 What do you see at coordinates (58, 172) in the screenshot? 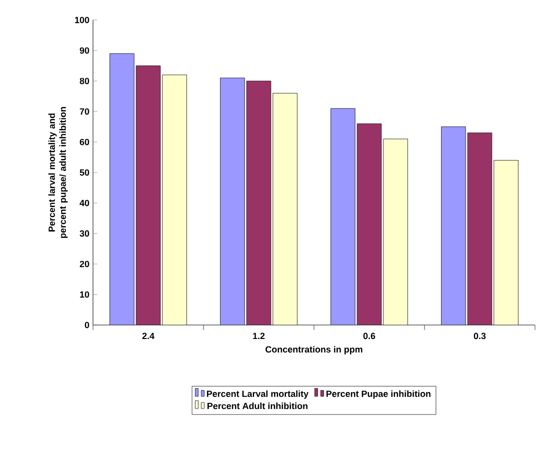
I see `y-axis-title: Percent larval mortality and percent pupae/ adult inhibition` at bounding box center [58, 172].